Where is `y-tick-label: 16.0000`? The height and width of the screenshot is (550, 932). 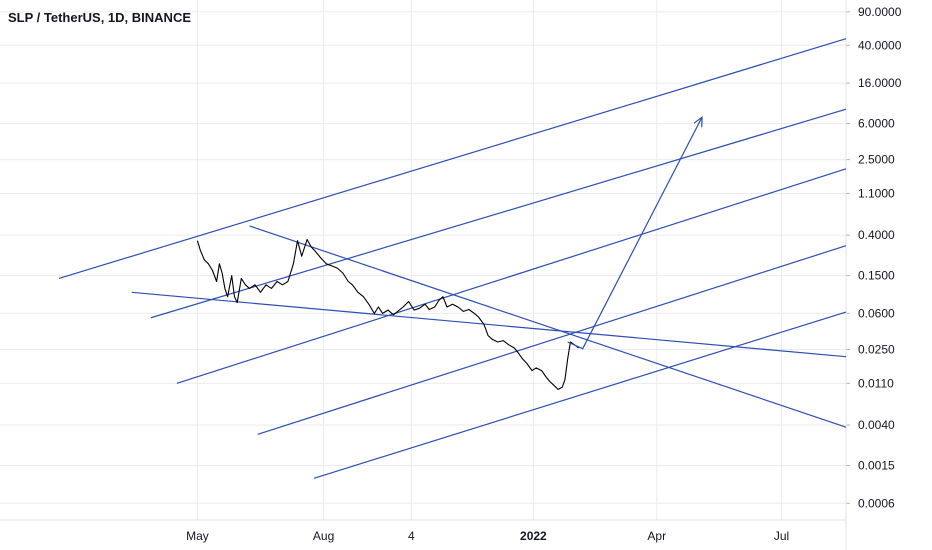
y-tick-label: 16.0000 is located at coordinates (880, 83).